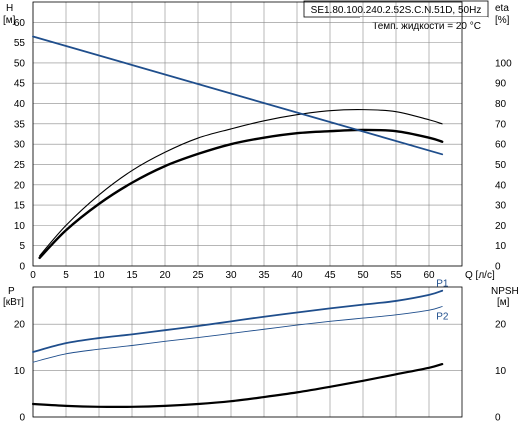 The height and width of the screenshot is (425, 526). What do you see at coordinates (501, 145) in the screenshot?
I see `upper-y-right-tick-label: 60` at bounding box center [501, 145].